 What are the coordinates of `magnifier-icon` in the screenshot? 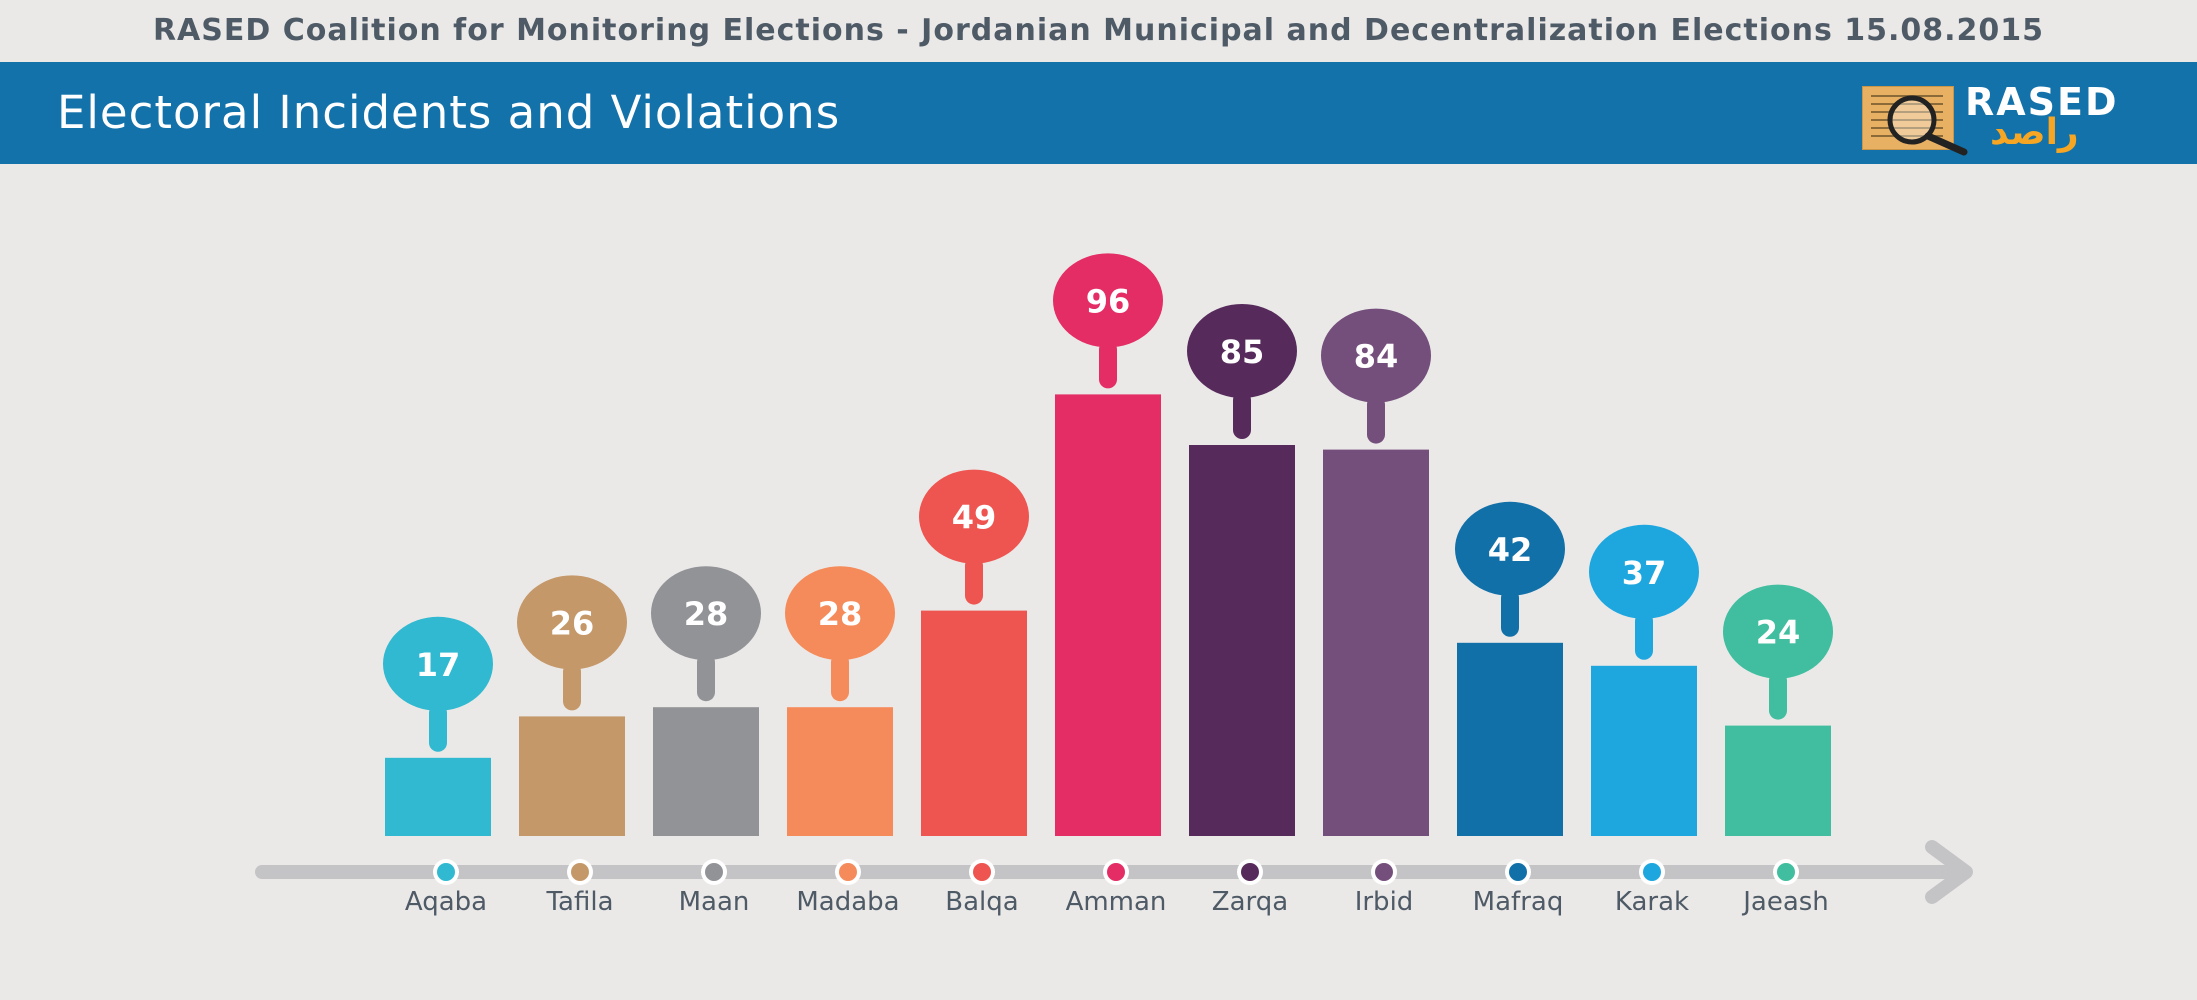 It's located at (1927, 125).